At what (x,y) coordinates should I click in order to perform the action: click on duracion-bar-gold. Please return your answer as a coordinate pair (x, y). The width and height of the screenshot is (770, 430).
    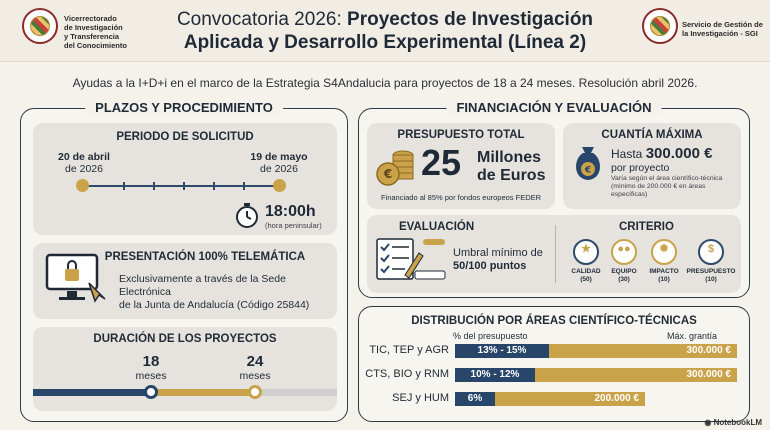
    Looking at the image, I should click on (203, 392).